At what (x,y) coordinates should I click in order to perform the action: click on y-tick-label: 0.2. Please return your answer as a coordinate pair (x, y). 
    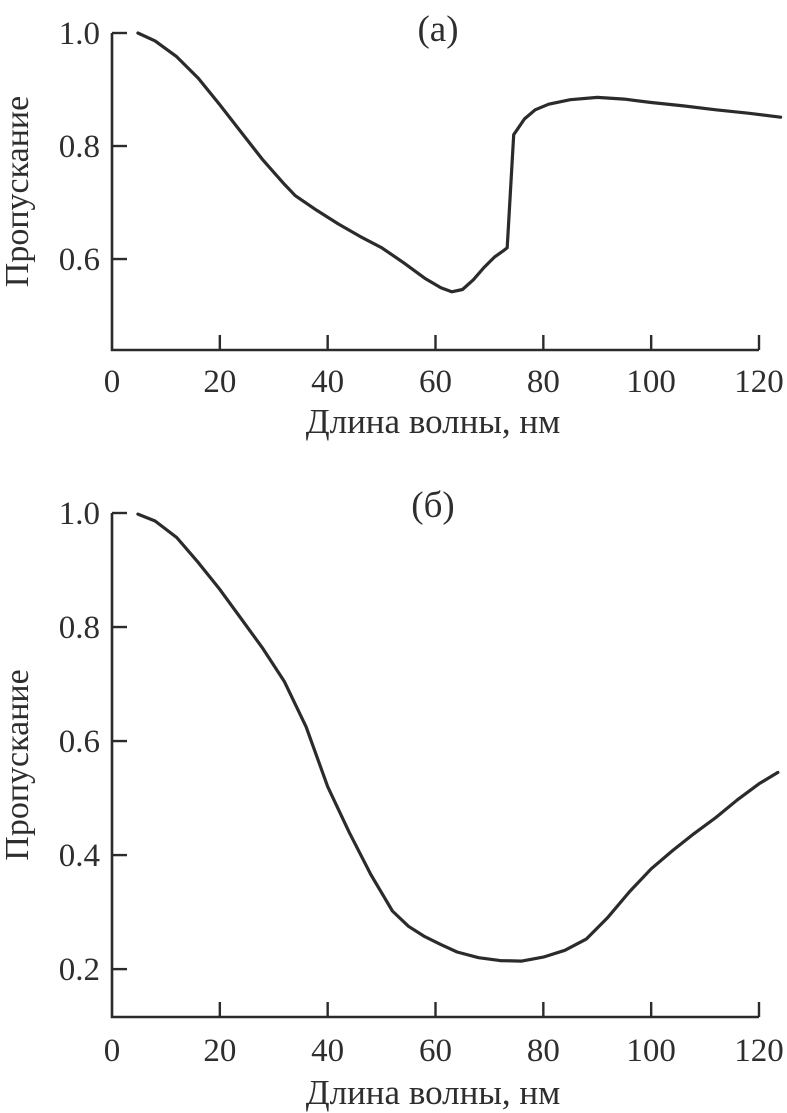
    Looking at the image, I should click on (79, 970).